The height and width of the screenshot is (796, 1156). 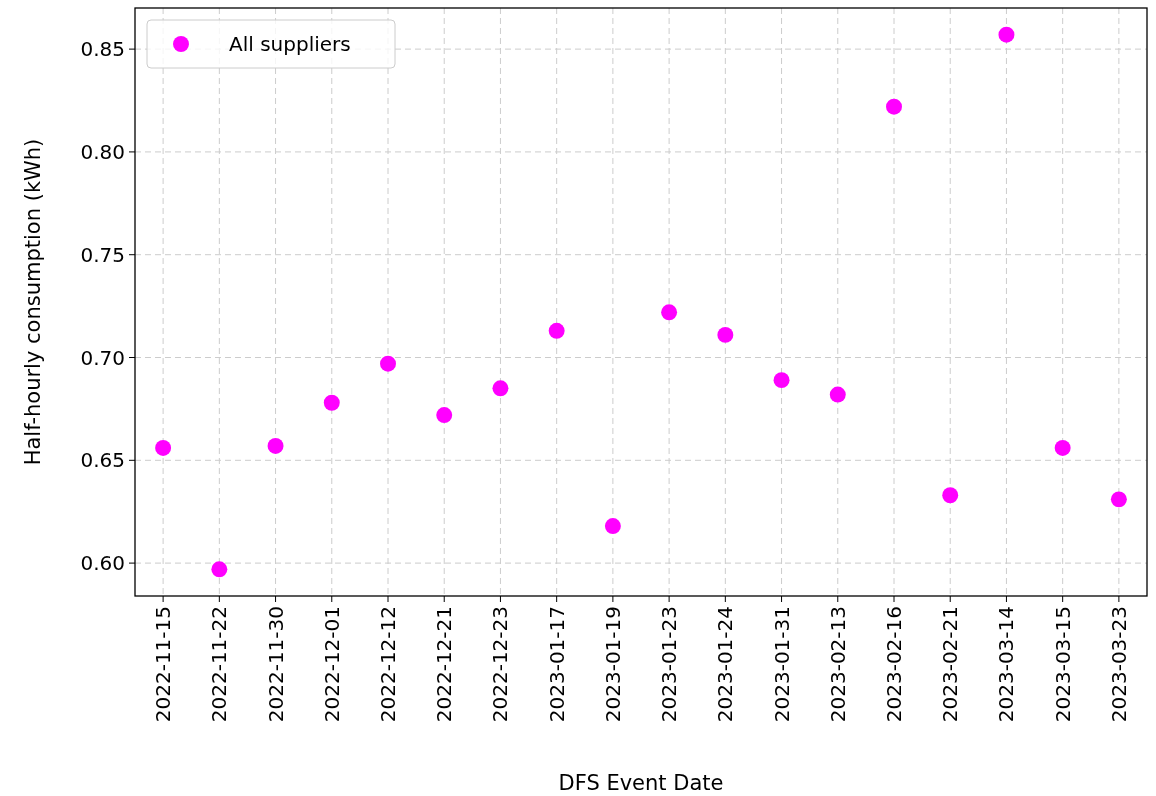 I want to click on x-tick-label: 2023-03-23, so click(x=1118, y=664).